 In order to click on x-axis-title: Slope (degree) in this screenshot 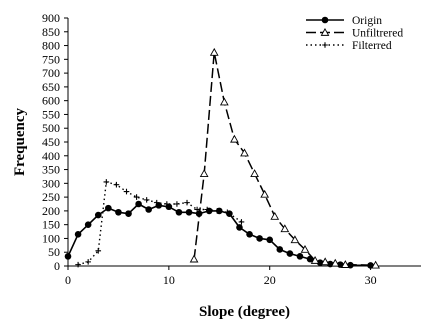, I will do `click(244, 312)`.